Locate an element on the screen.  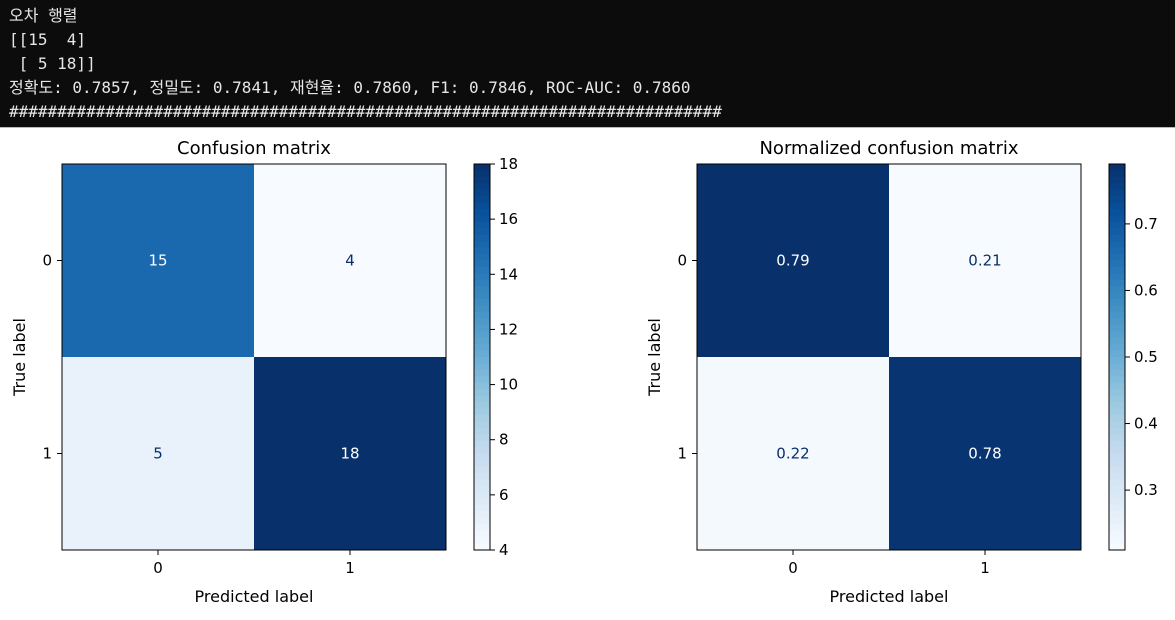
chart-title: Confusion matrix is located at coordinates (254, 148).